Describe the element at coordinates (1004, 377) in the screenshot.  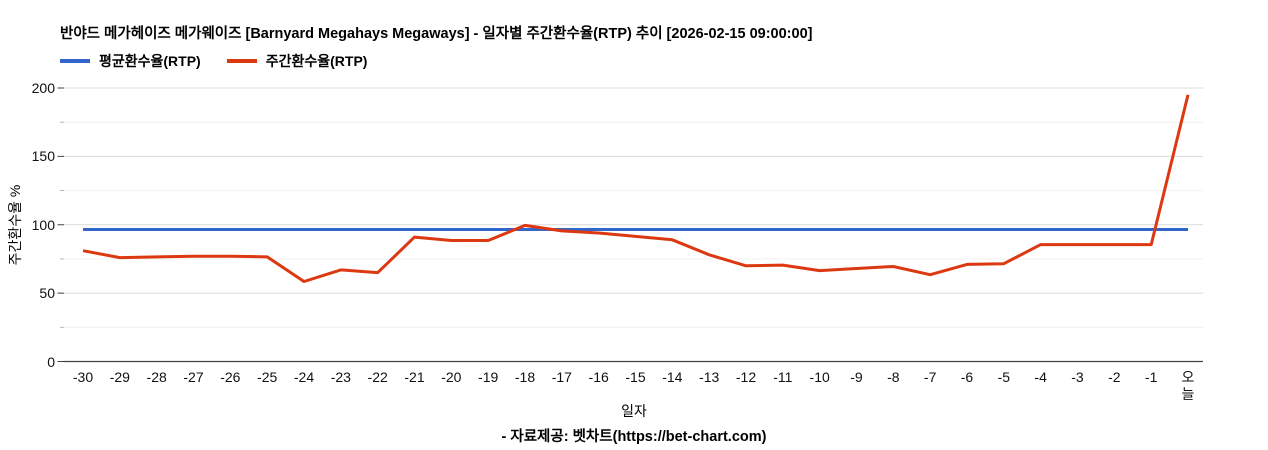
I see `x-tick-label: -5` at that location.